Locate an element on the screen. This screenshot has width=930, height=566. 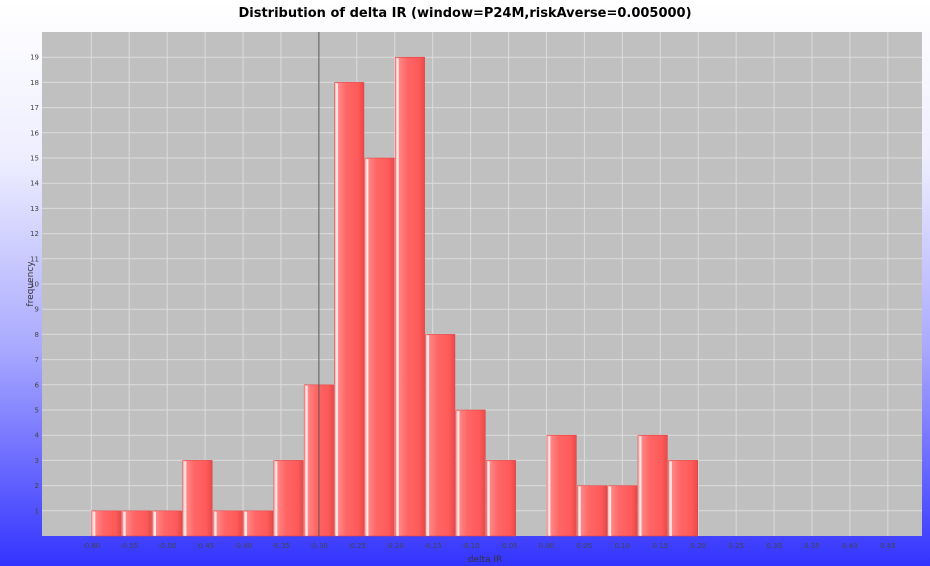
x-tick-label: -0.15 is located at coordinates (433, 546).